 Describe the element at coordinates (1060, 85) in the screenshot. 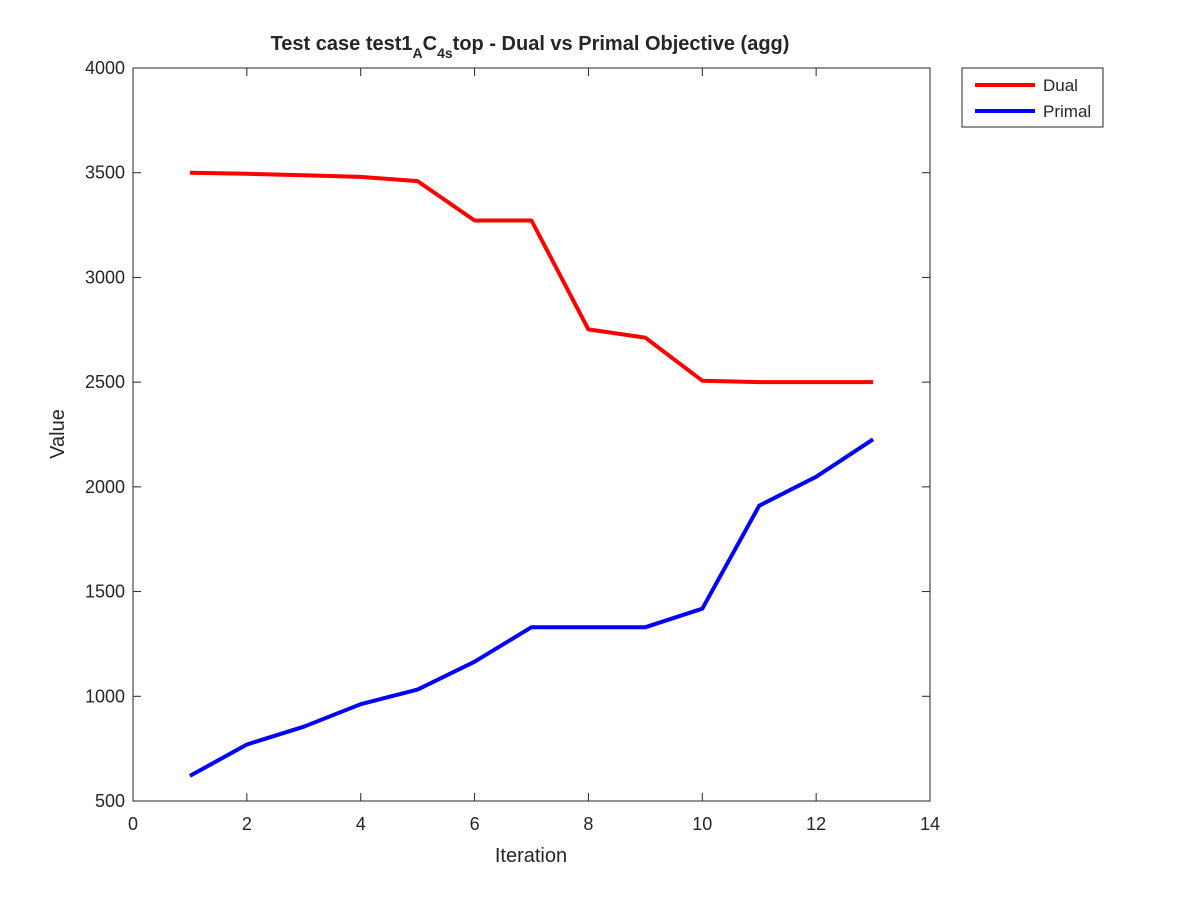

I see `legend-label-dual: Dual` at that location.